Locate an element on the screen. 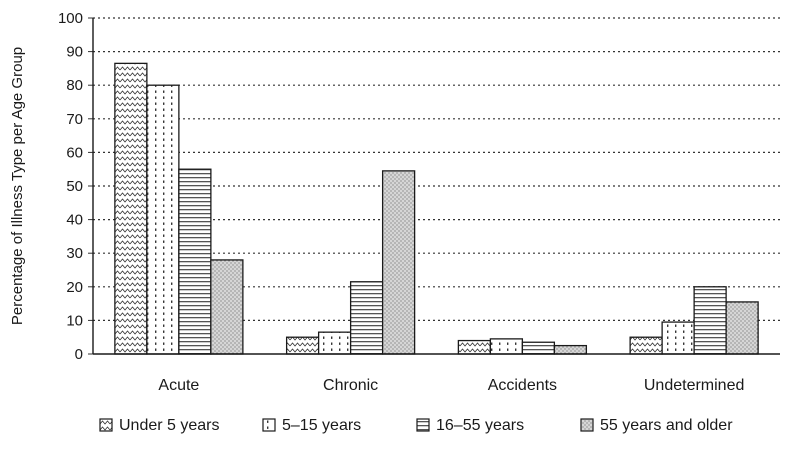 This screenshot has width=800, height=455. legend-swatch-16-55-years is located at coordinates (423, 425).